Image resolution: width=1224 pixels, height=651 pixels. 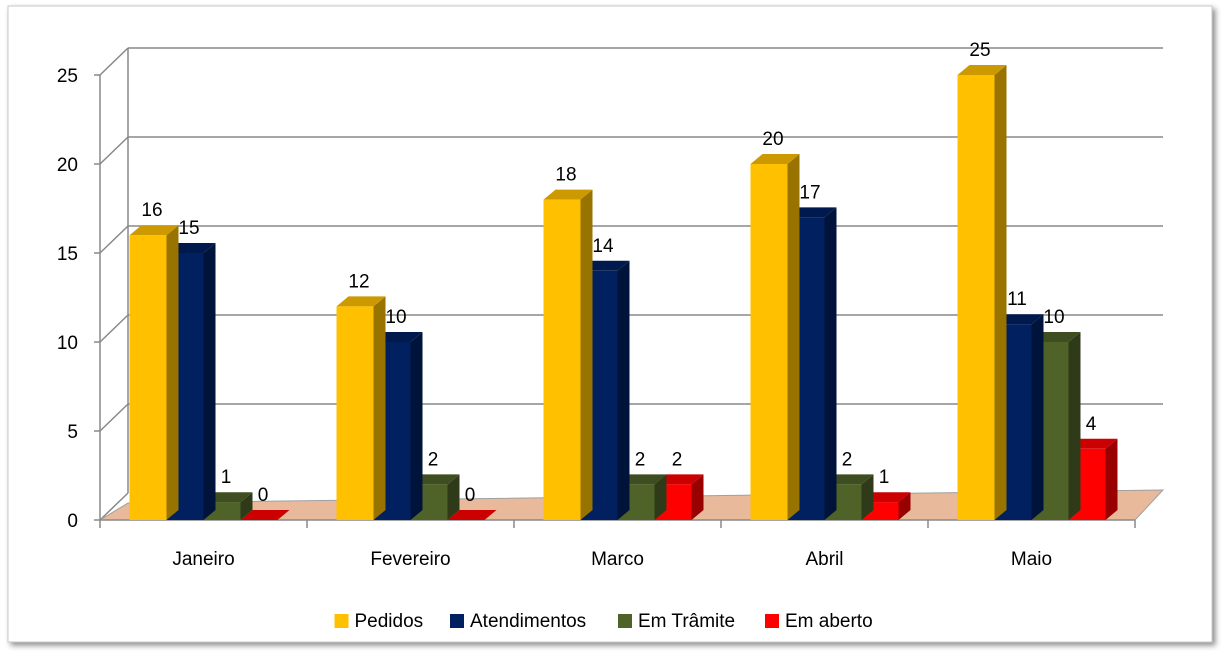 What do you see at coordinates (114, 506) in the screenshot?
I see `wall-edge` at bounding box center [114, 506].